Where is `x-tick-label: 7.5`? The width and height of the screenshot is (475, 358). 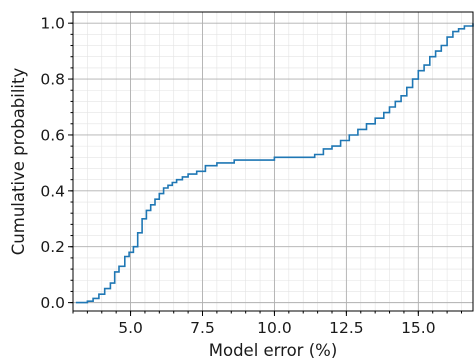
x-tick-label: 7.5 is located at coordinates (202, 328).